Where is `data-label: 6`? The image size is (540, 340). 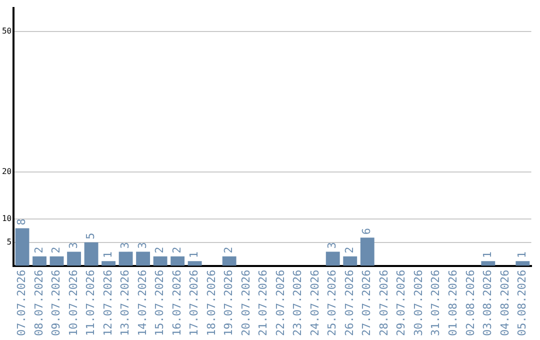 data-label: 6 is located at coordinates (367, 231).